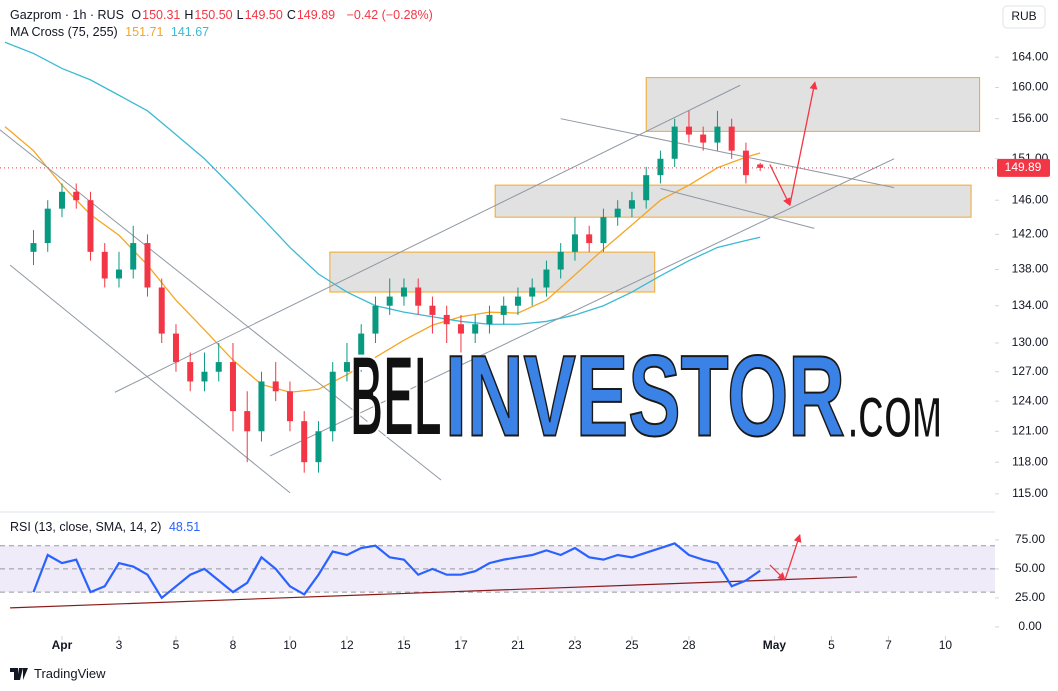 The image size is (1058, 691). What do you see at coordinates (1023, 167) in the screenshot?
I see `last-price-box` at bounding box center [1023, 167].